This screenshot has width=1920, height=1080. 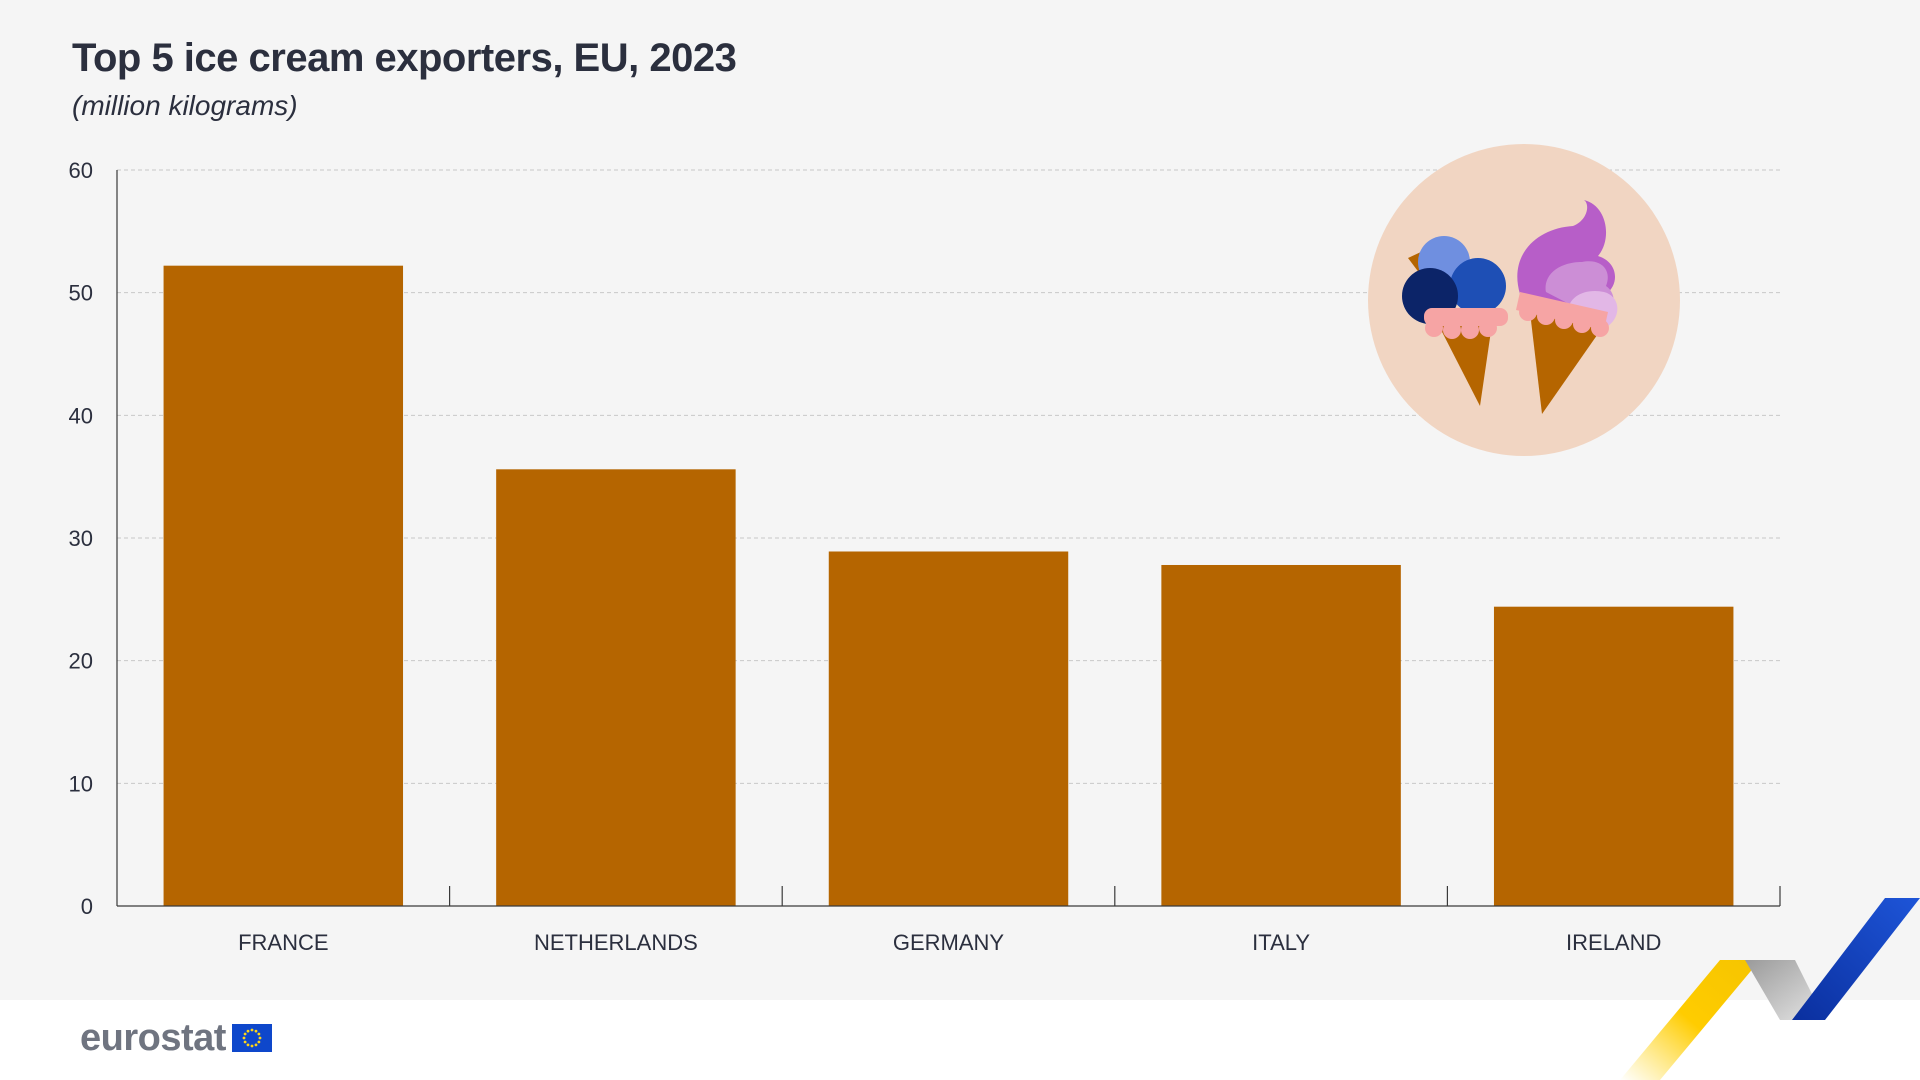 What do you see at coordinates (1770, 989) in the screenshot?
I see `decorative-ribbons` at bounding box center [1770, 989].